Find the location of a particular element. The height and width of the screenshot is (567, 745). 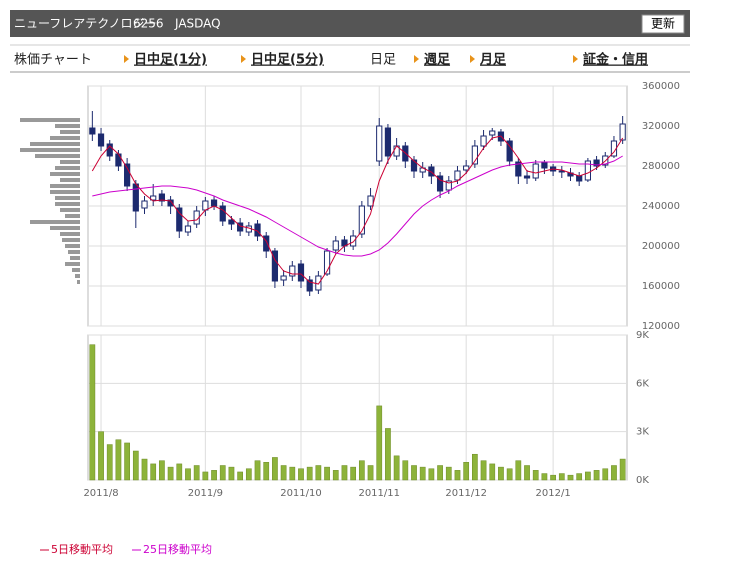

refresh-button: 更新 is located at coordinates (663, 24).